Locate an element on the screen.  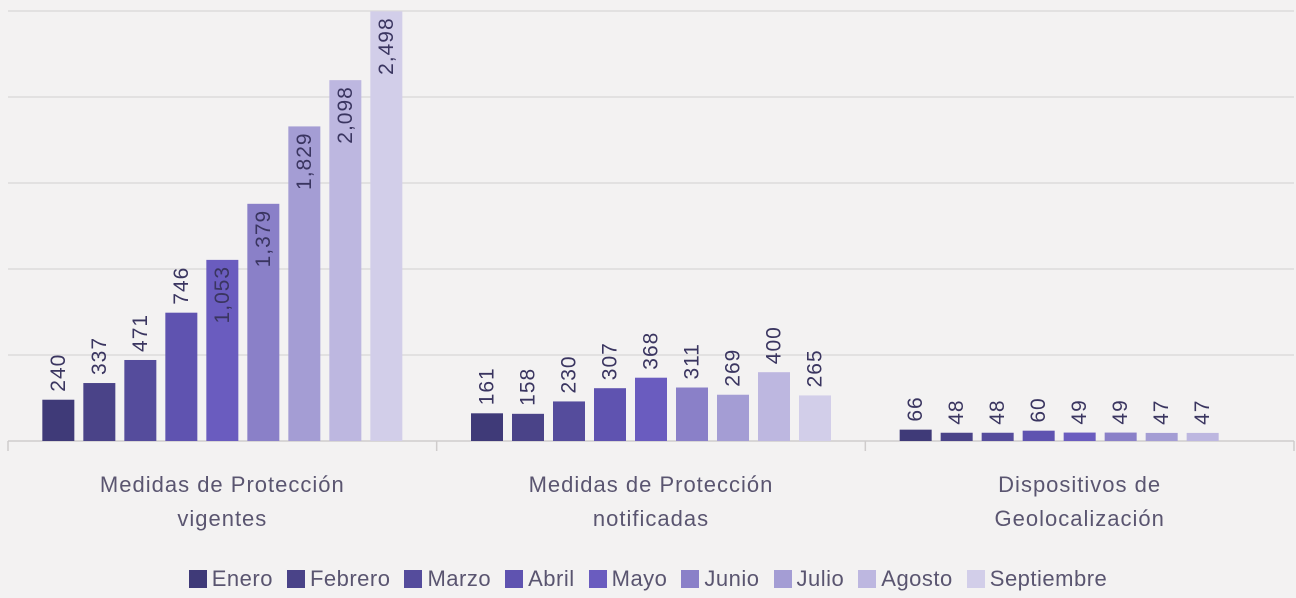
data-label: 60 is located at coordinates (1038, 409).